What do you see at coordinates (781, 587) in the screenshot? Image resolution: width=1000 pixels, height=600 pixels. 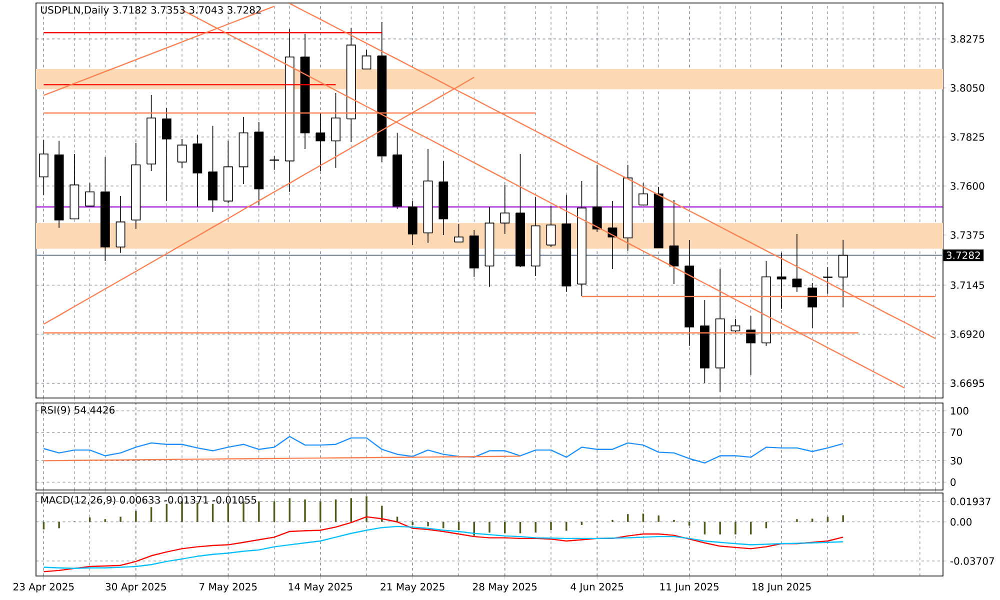 I see `x-tick-label: 18 Jun 2025` at bounding box center [781, 587].